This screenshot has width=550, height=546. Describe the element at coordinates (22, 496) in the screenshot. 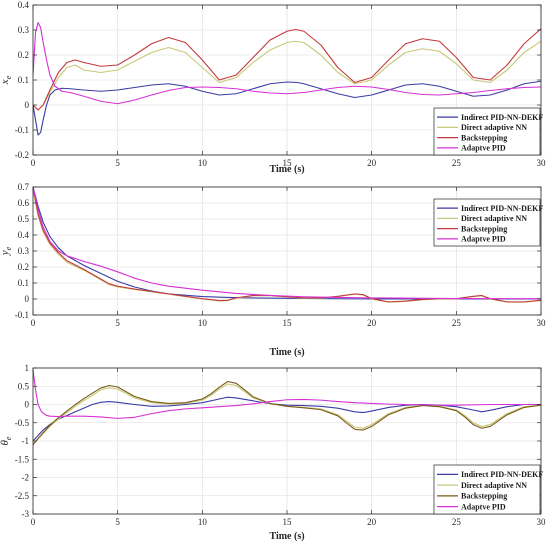

I see `y-tick-label: -2.5` at that location.